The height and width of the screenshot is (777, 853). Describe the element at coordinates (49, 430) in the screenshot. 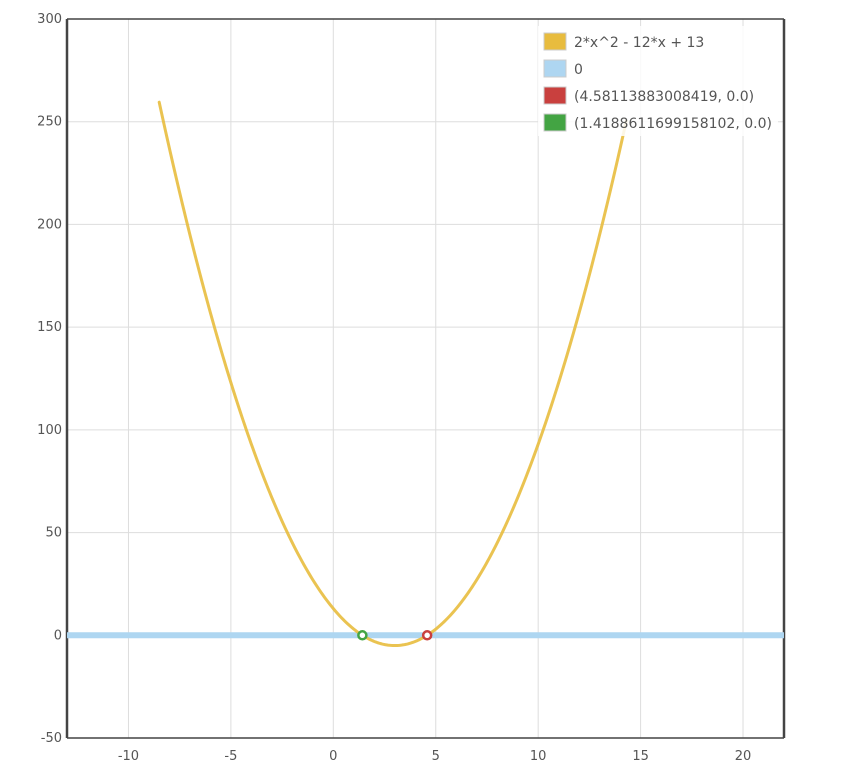

I see `y-tick-label: 100` at that location.